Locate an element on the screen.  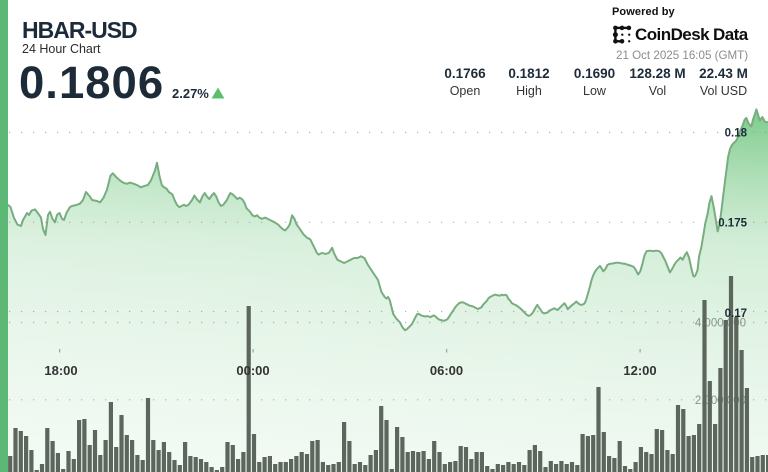
svg-text: 0.175 is located at coordinates (732, 223).